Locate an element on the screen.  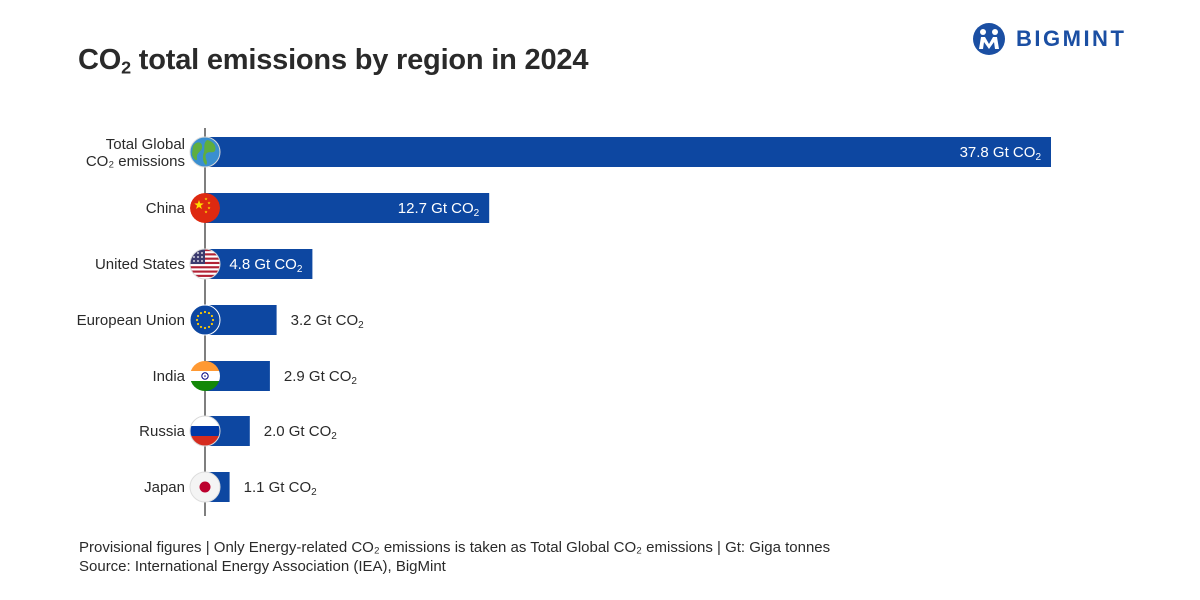
china-flag-icon is located at coordinates (205, 208).